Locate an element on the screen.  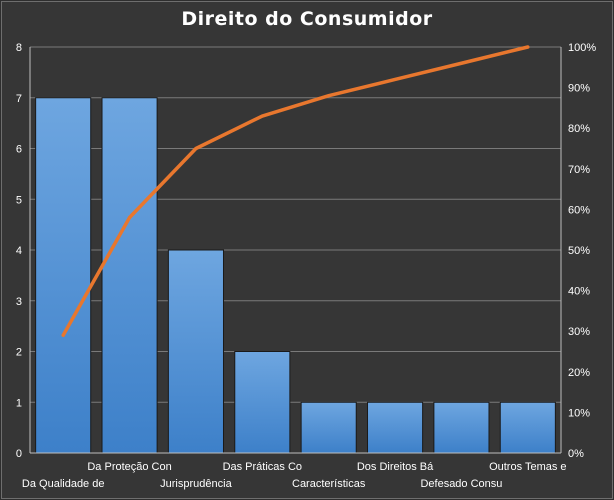
y2-tick-label: 20% is located at coordinates (579, 373).